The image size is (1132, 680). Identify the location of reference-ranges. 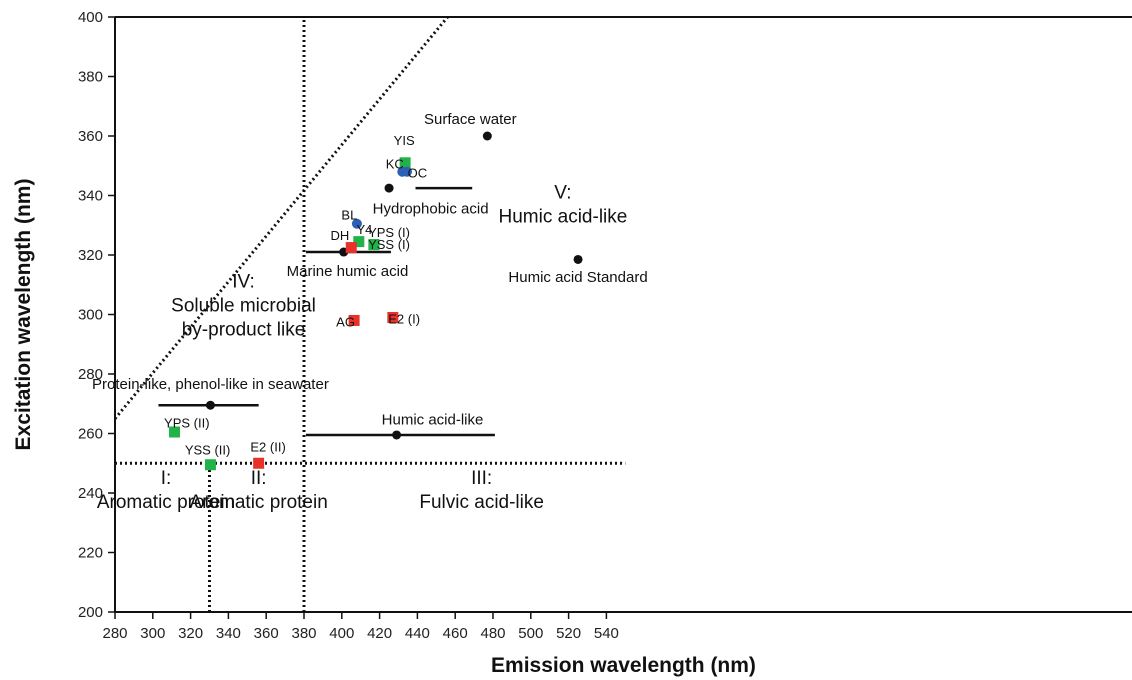
(326, 311).